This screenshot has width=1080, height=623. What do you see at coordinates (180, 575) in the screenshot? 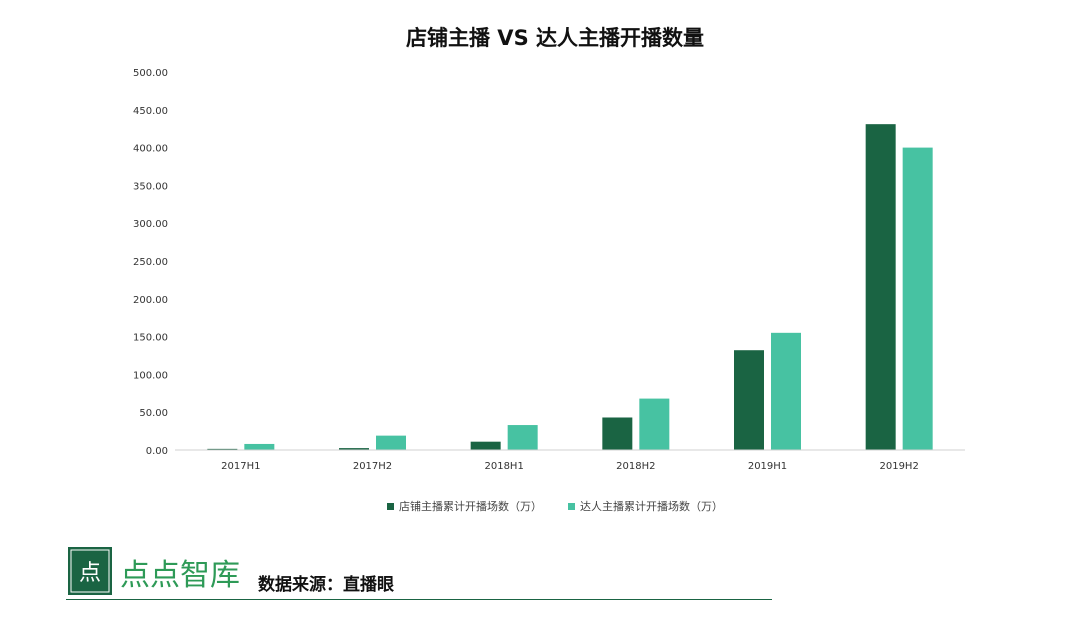
I see `brand-name: 点点智库` at bounding box center [180, 575].